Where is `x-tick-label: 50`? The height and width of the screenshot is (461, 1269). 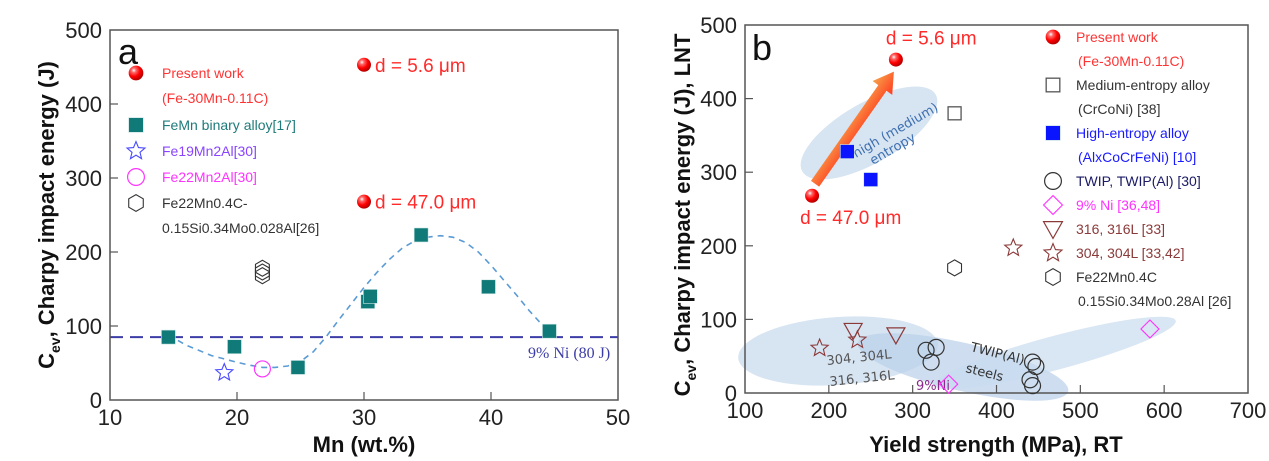 x-tick-label: 50 is located at coordinates (618, 417).